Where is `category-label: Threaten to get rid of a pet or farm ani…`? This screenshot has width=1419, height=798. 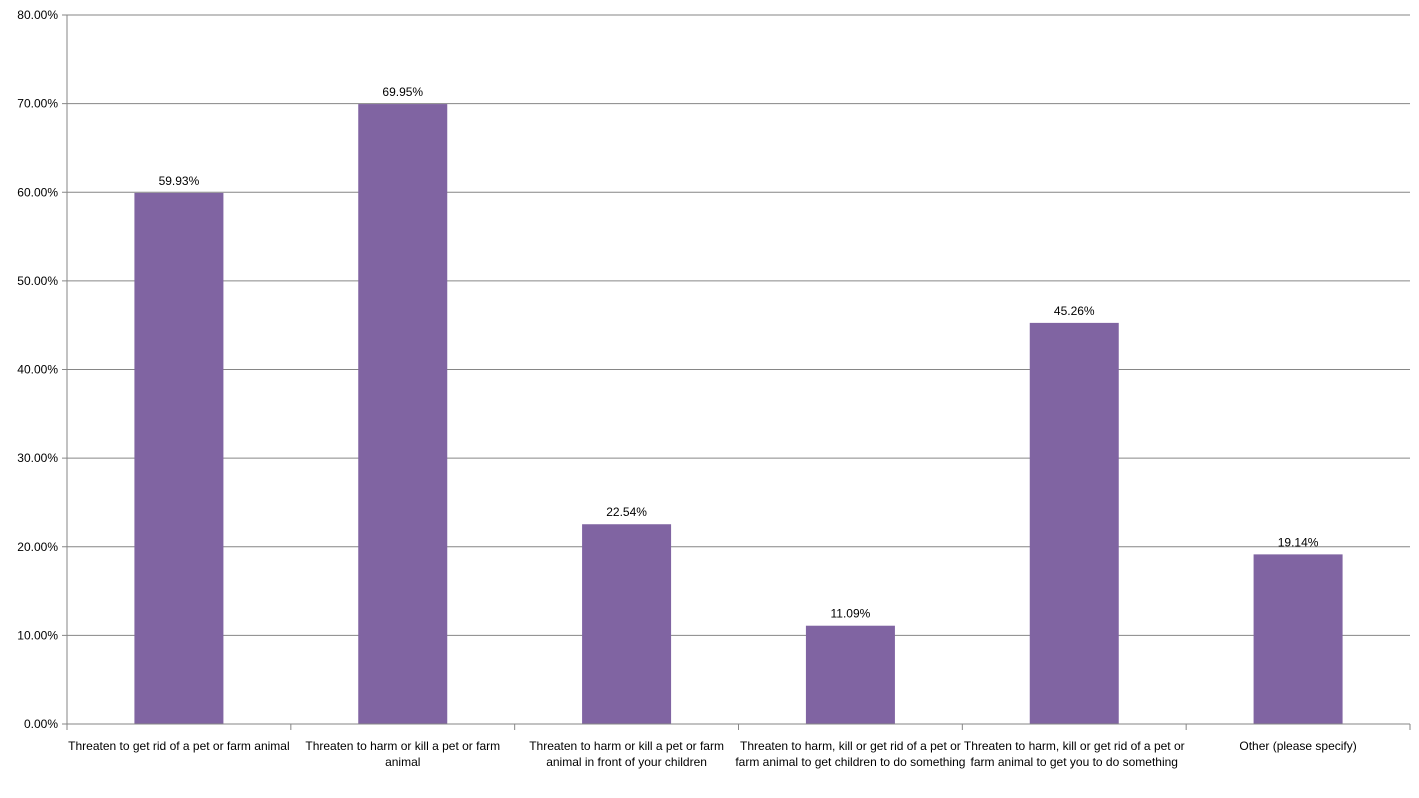
category-label: Threaten to get rid of a pet or farm ani… is located at coordinates (179, 746).